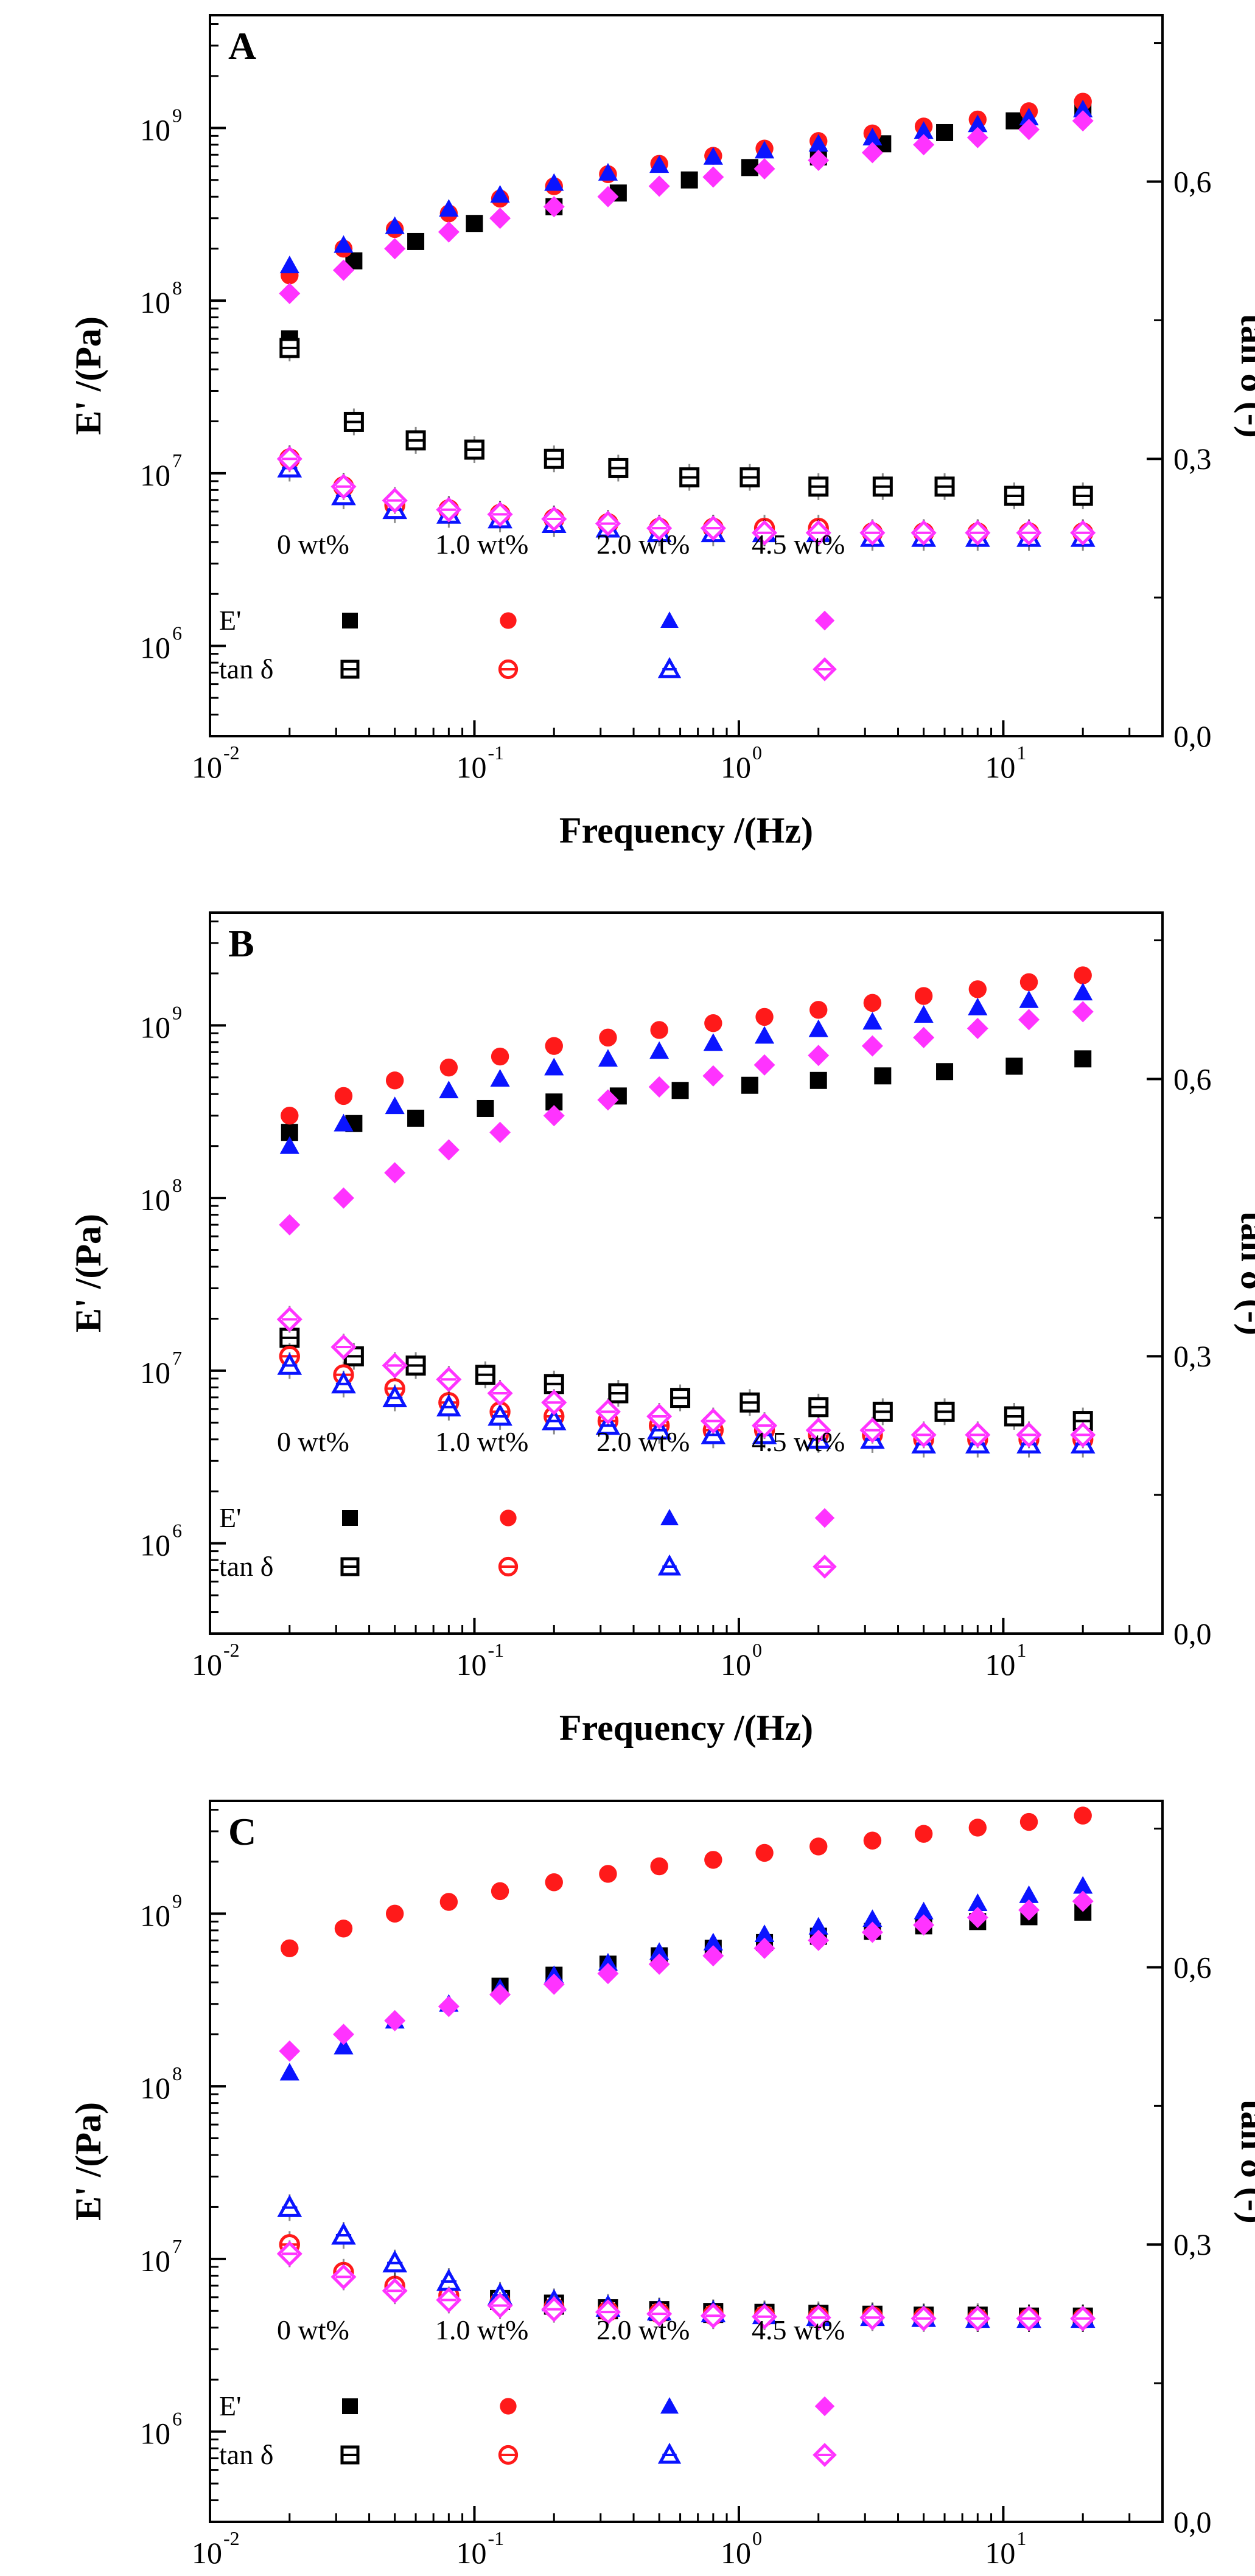 The height and width of the screenshot is (2576, 1255). Describe the element at coordinates (231, 753) in the screenshot. I see `x-tick-exponent: -2` at that location.